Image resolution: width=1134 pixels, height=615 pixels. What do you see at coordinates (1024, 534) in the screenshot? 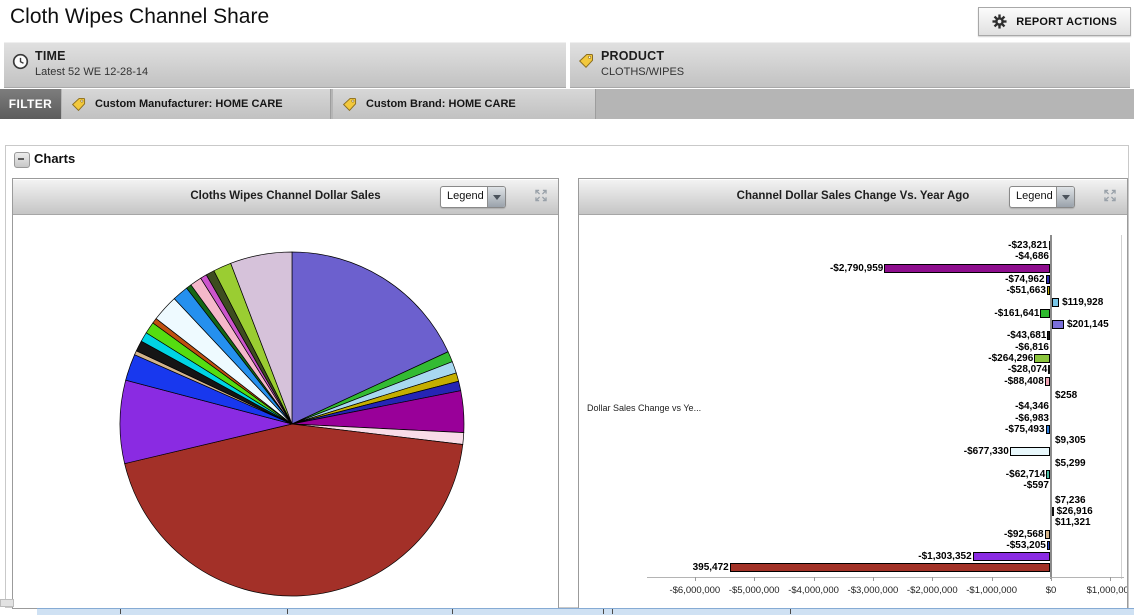
I see `bar-value-label: -$92,568` at bounding box center [1024, 534].